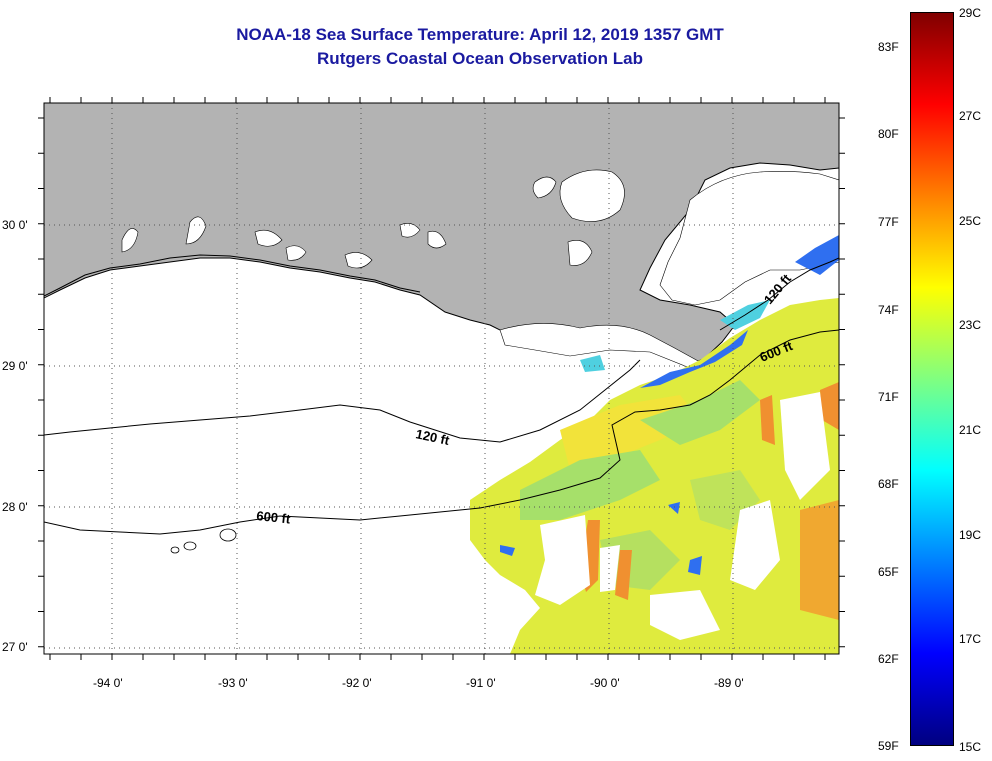  What do you see at coordinates (932, 379) in the screenshot?
I see `temperature-colorbar` at bounding box center [932, 379].